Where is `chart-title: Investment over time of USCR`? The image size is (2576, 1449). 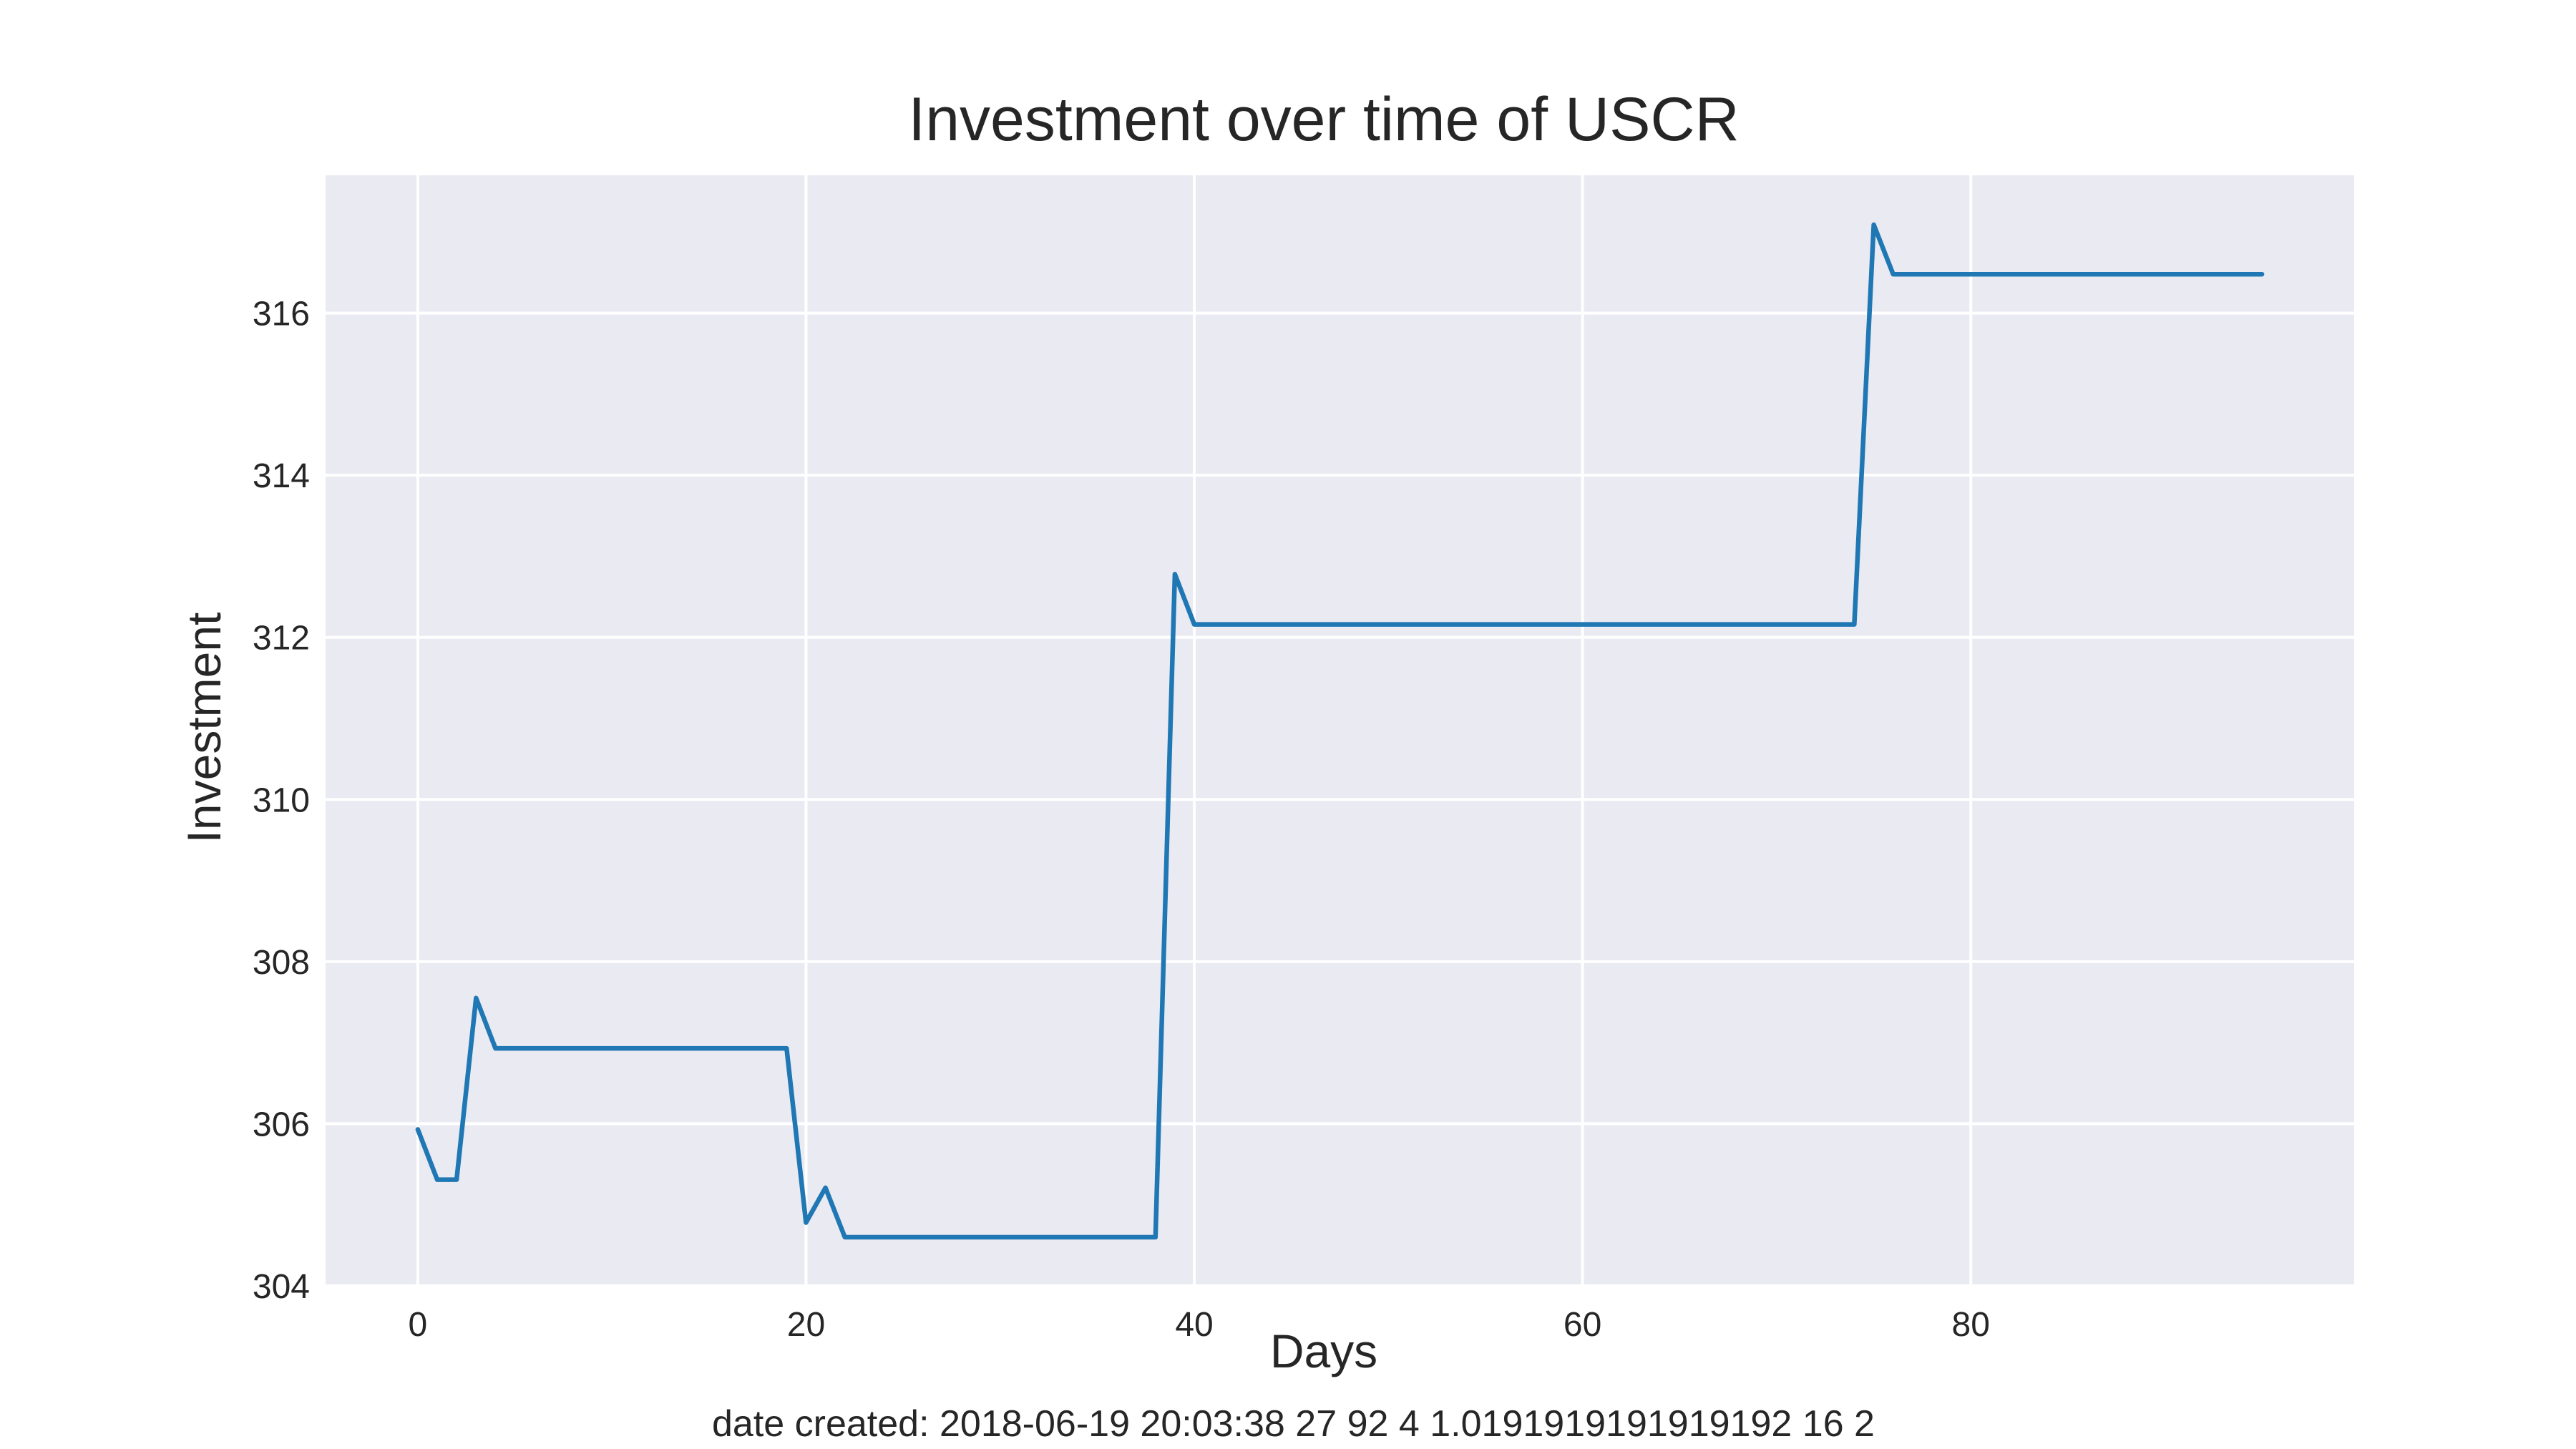
chart-title: Investment over time of USCR is located at coordinates (1324, 119).